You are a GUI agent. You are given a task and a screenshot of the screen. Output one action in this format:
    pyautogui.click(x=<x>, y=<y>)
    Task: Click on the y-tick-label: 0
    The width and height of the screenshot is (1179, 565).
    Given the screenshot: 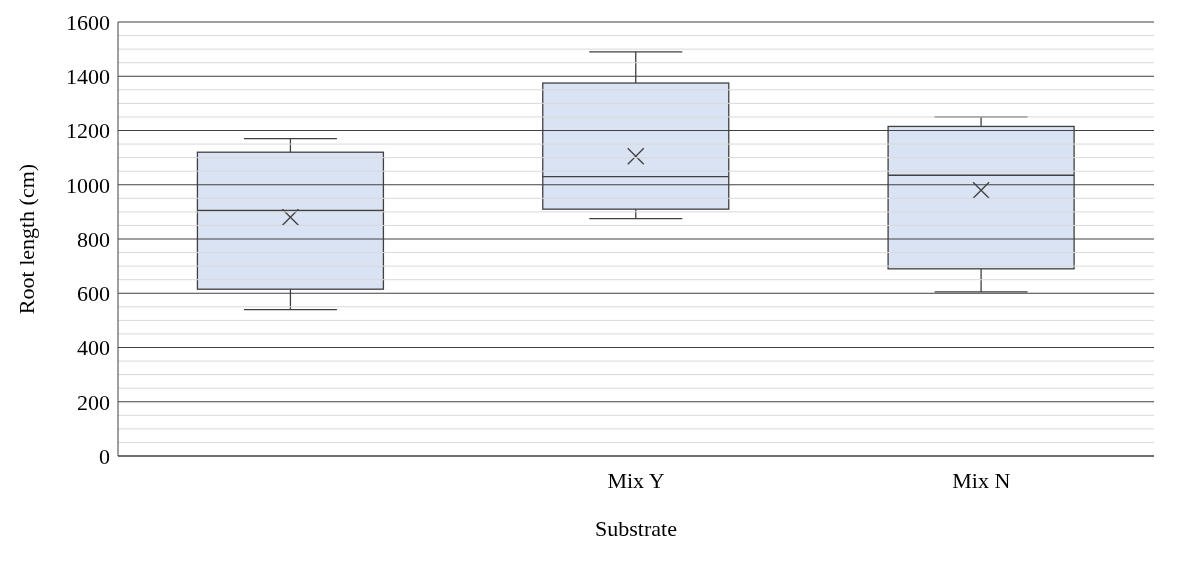 What is the action you would take?
    pyautogui.click(x=104, y=456)
    